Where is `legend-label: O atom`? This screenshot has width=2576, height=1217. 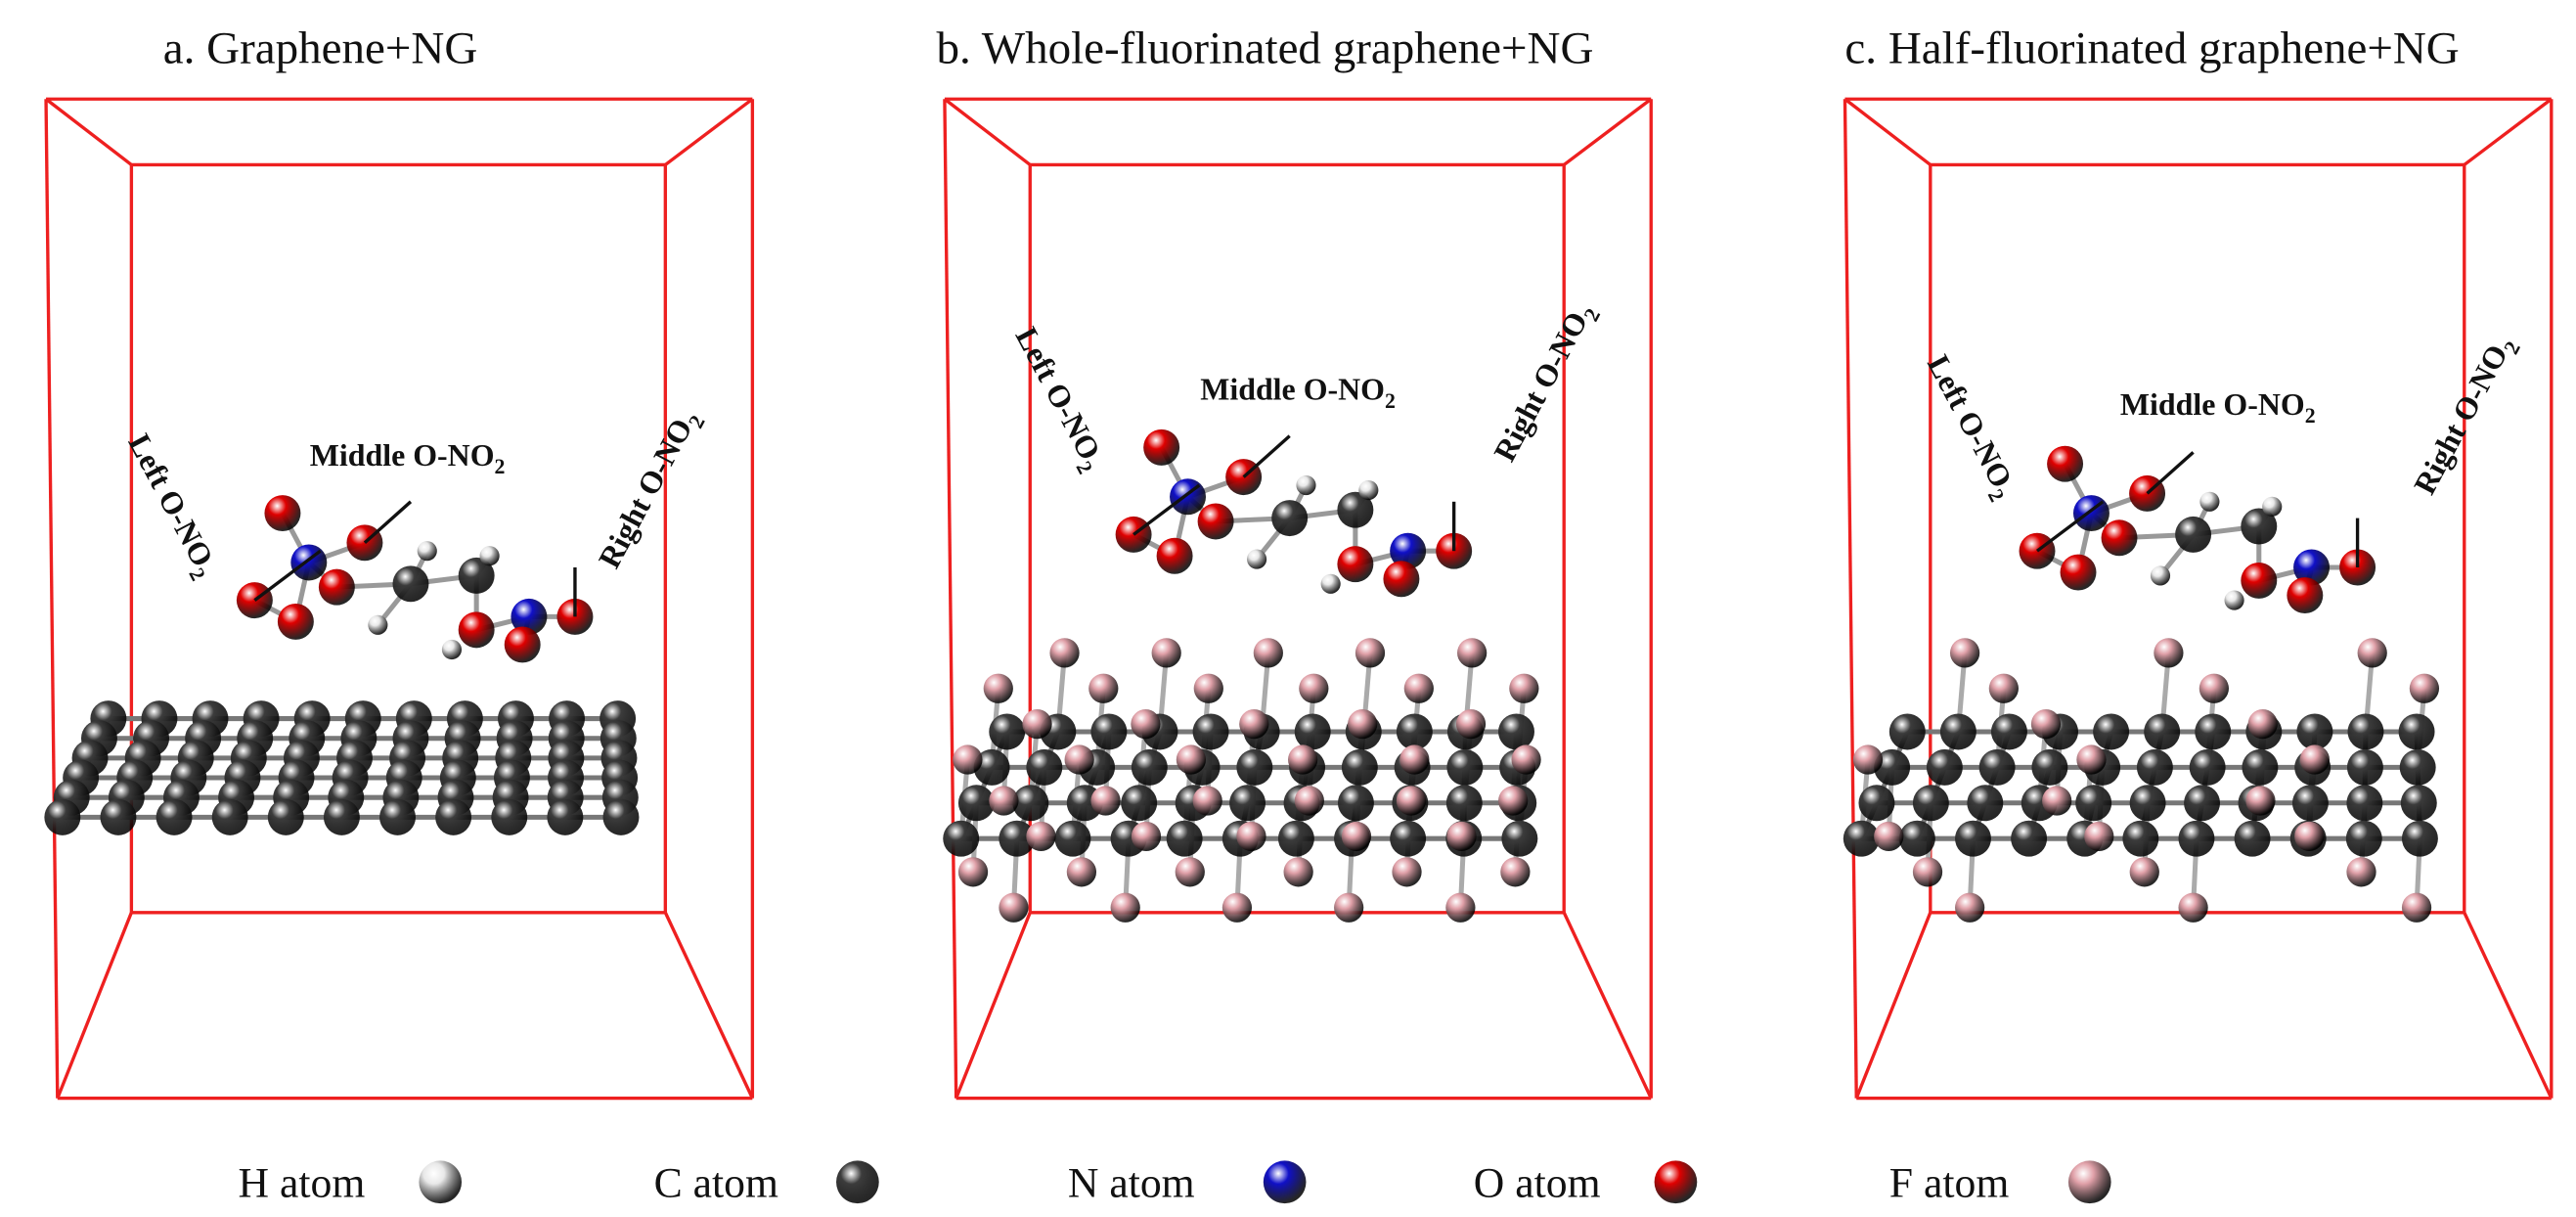 legend-label: O atom is located at coordinates (1537, 1183).